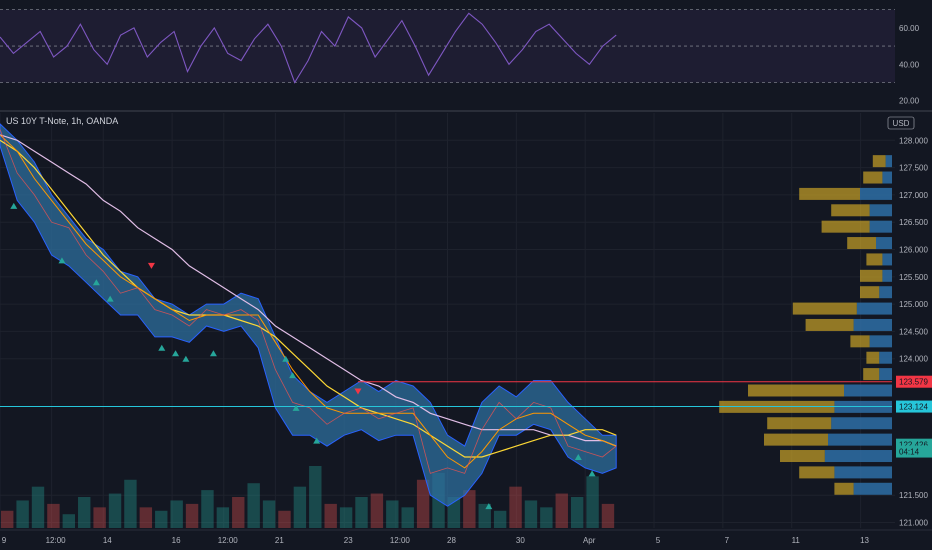 This screenshot has height=550, width=932. Describe the element at coordinates (589, 540) in the screenshot. I see `x-tick-label: Apr` at that location.